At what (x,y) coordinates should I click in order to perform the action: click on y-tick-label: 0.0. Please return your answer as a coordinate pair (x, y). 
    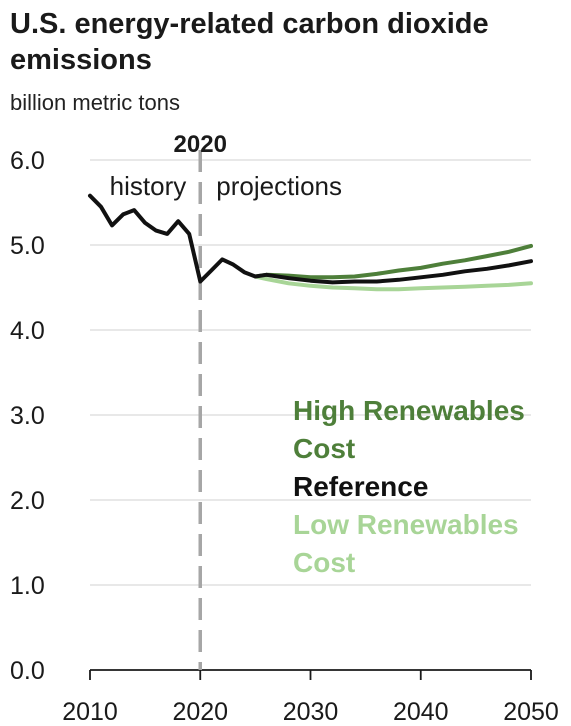
    Looking at the image, I should click on (27, 671).